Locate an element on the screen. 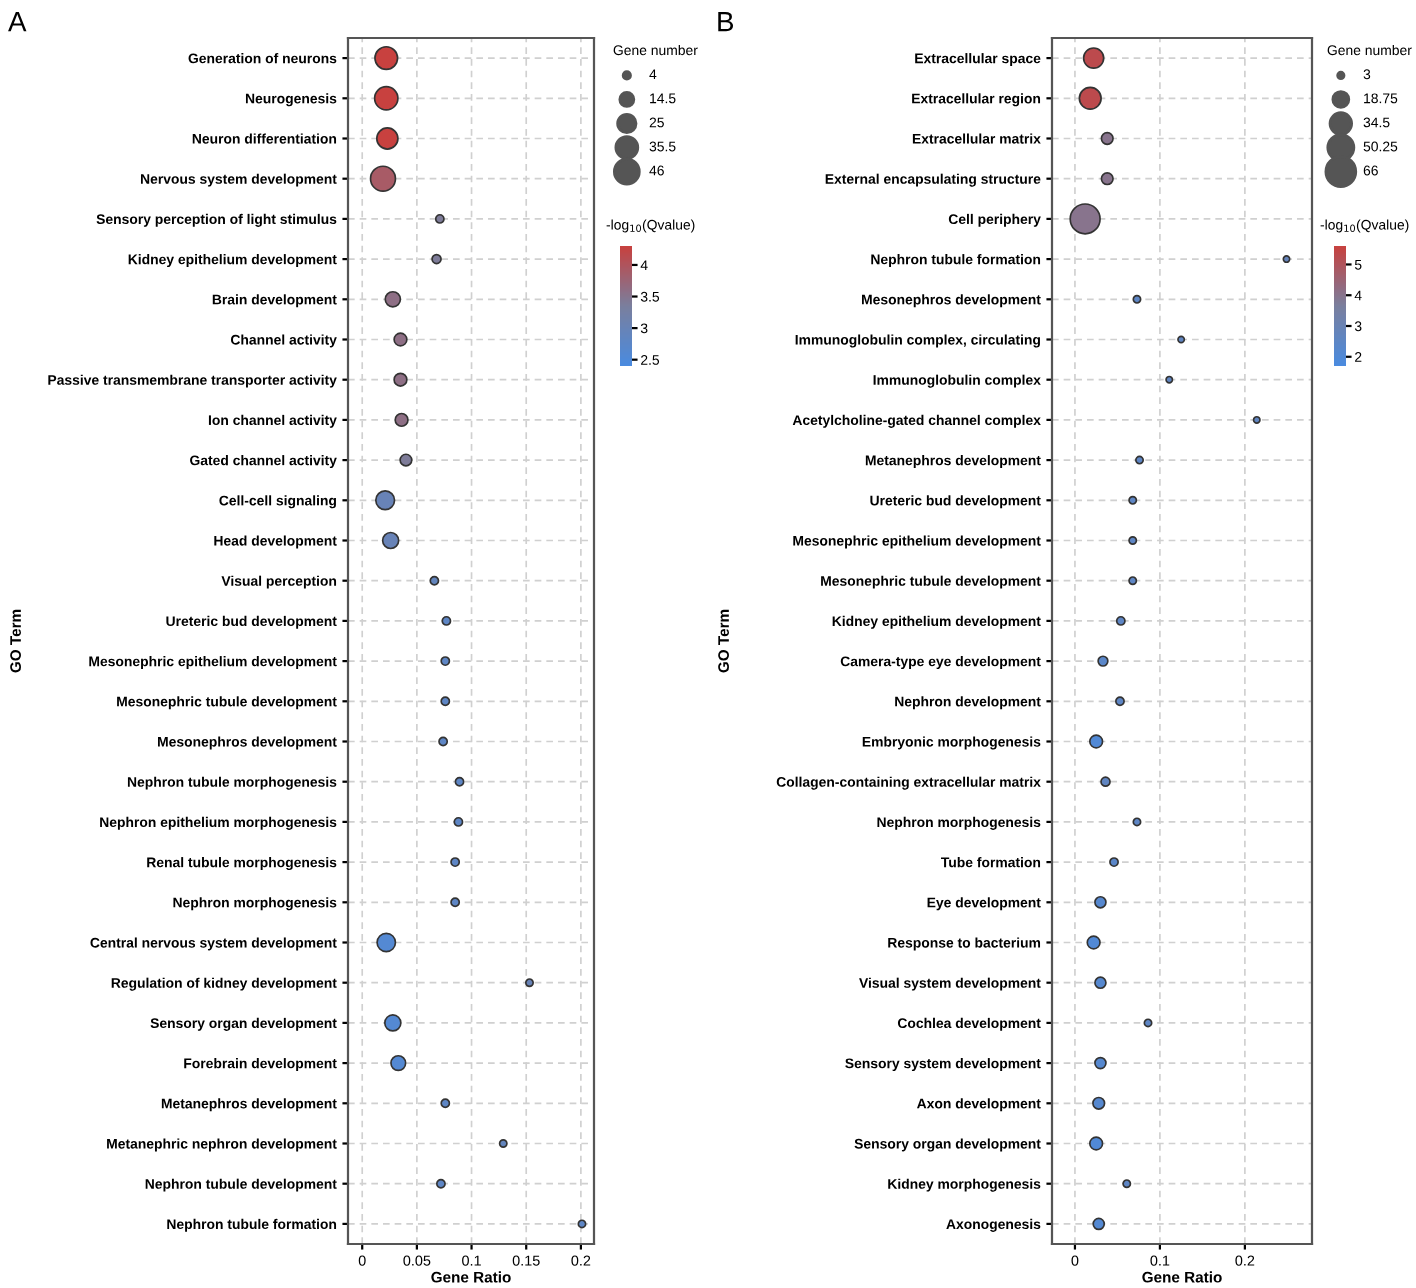 The height and width of the screenshot is (1288, 1416). text: A is located at coordinates (17, 22).